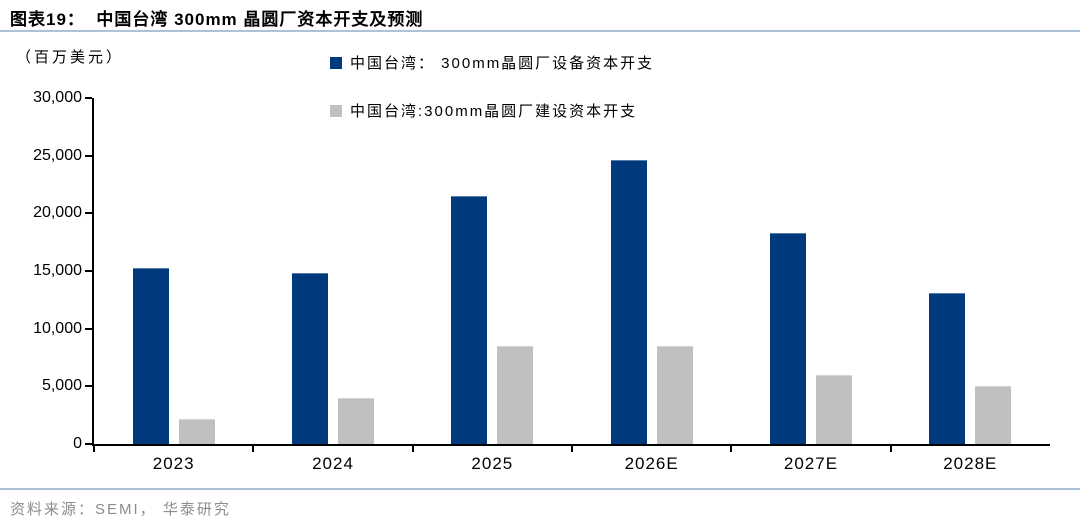  Describe the element at coordinates (77, 443) in the screenshot. I see `y-tick-label: 0` at that location.